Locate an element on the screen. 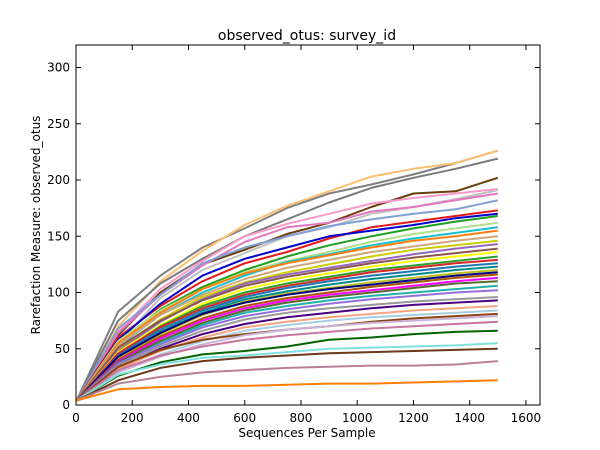 This screenshot has width=600, height=450. x-tick-label: 200 is located at coordinates (132, 418).